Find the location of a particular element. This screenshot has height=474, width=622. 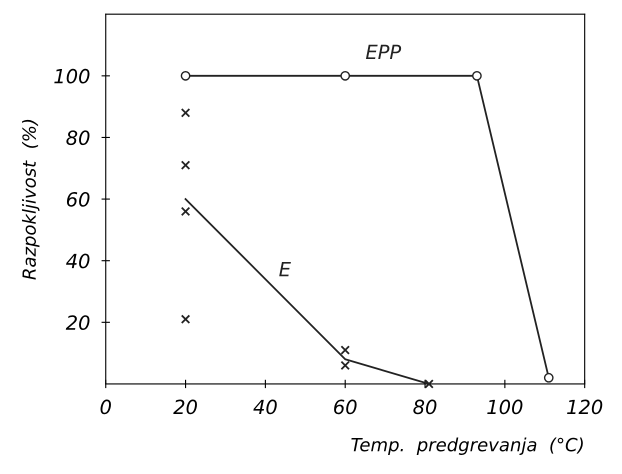

x-axis-title: Temp. predgrevanja (°C) is located at coordinates (467, 446).